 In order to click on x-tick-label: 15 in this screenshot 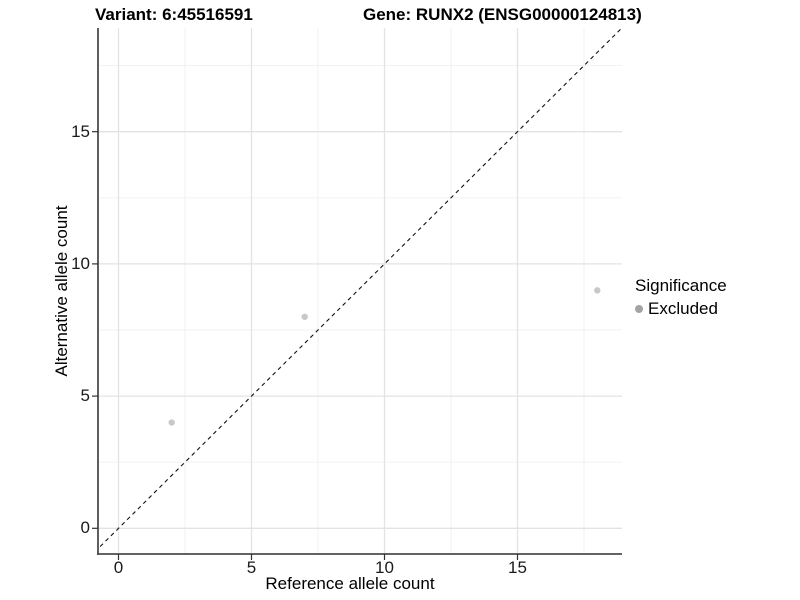, I will do `click(517, 567)`.